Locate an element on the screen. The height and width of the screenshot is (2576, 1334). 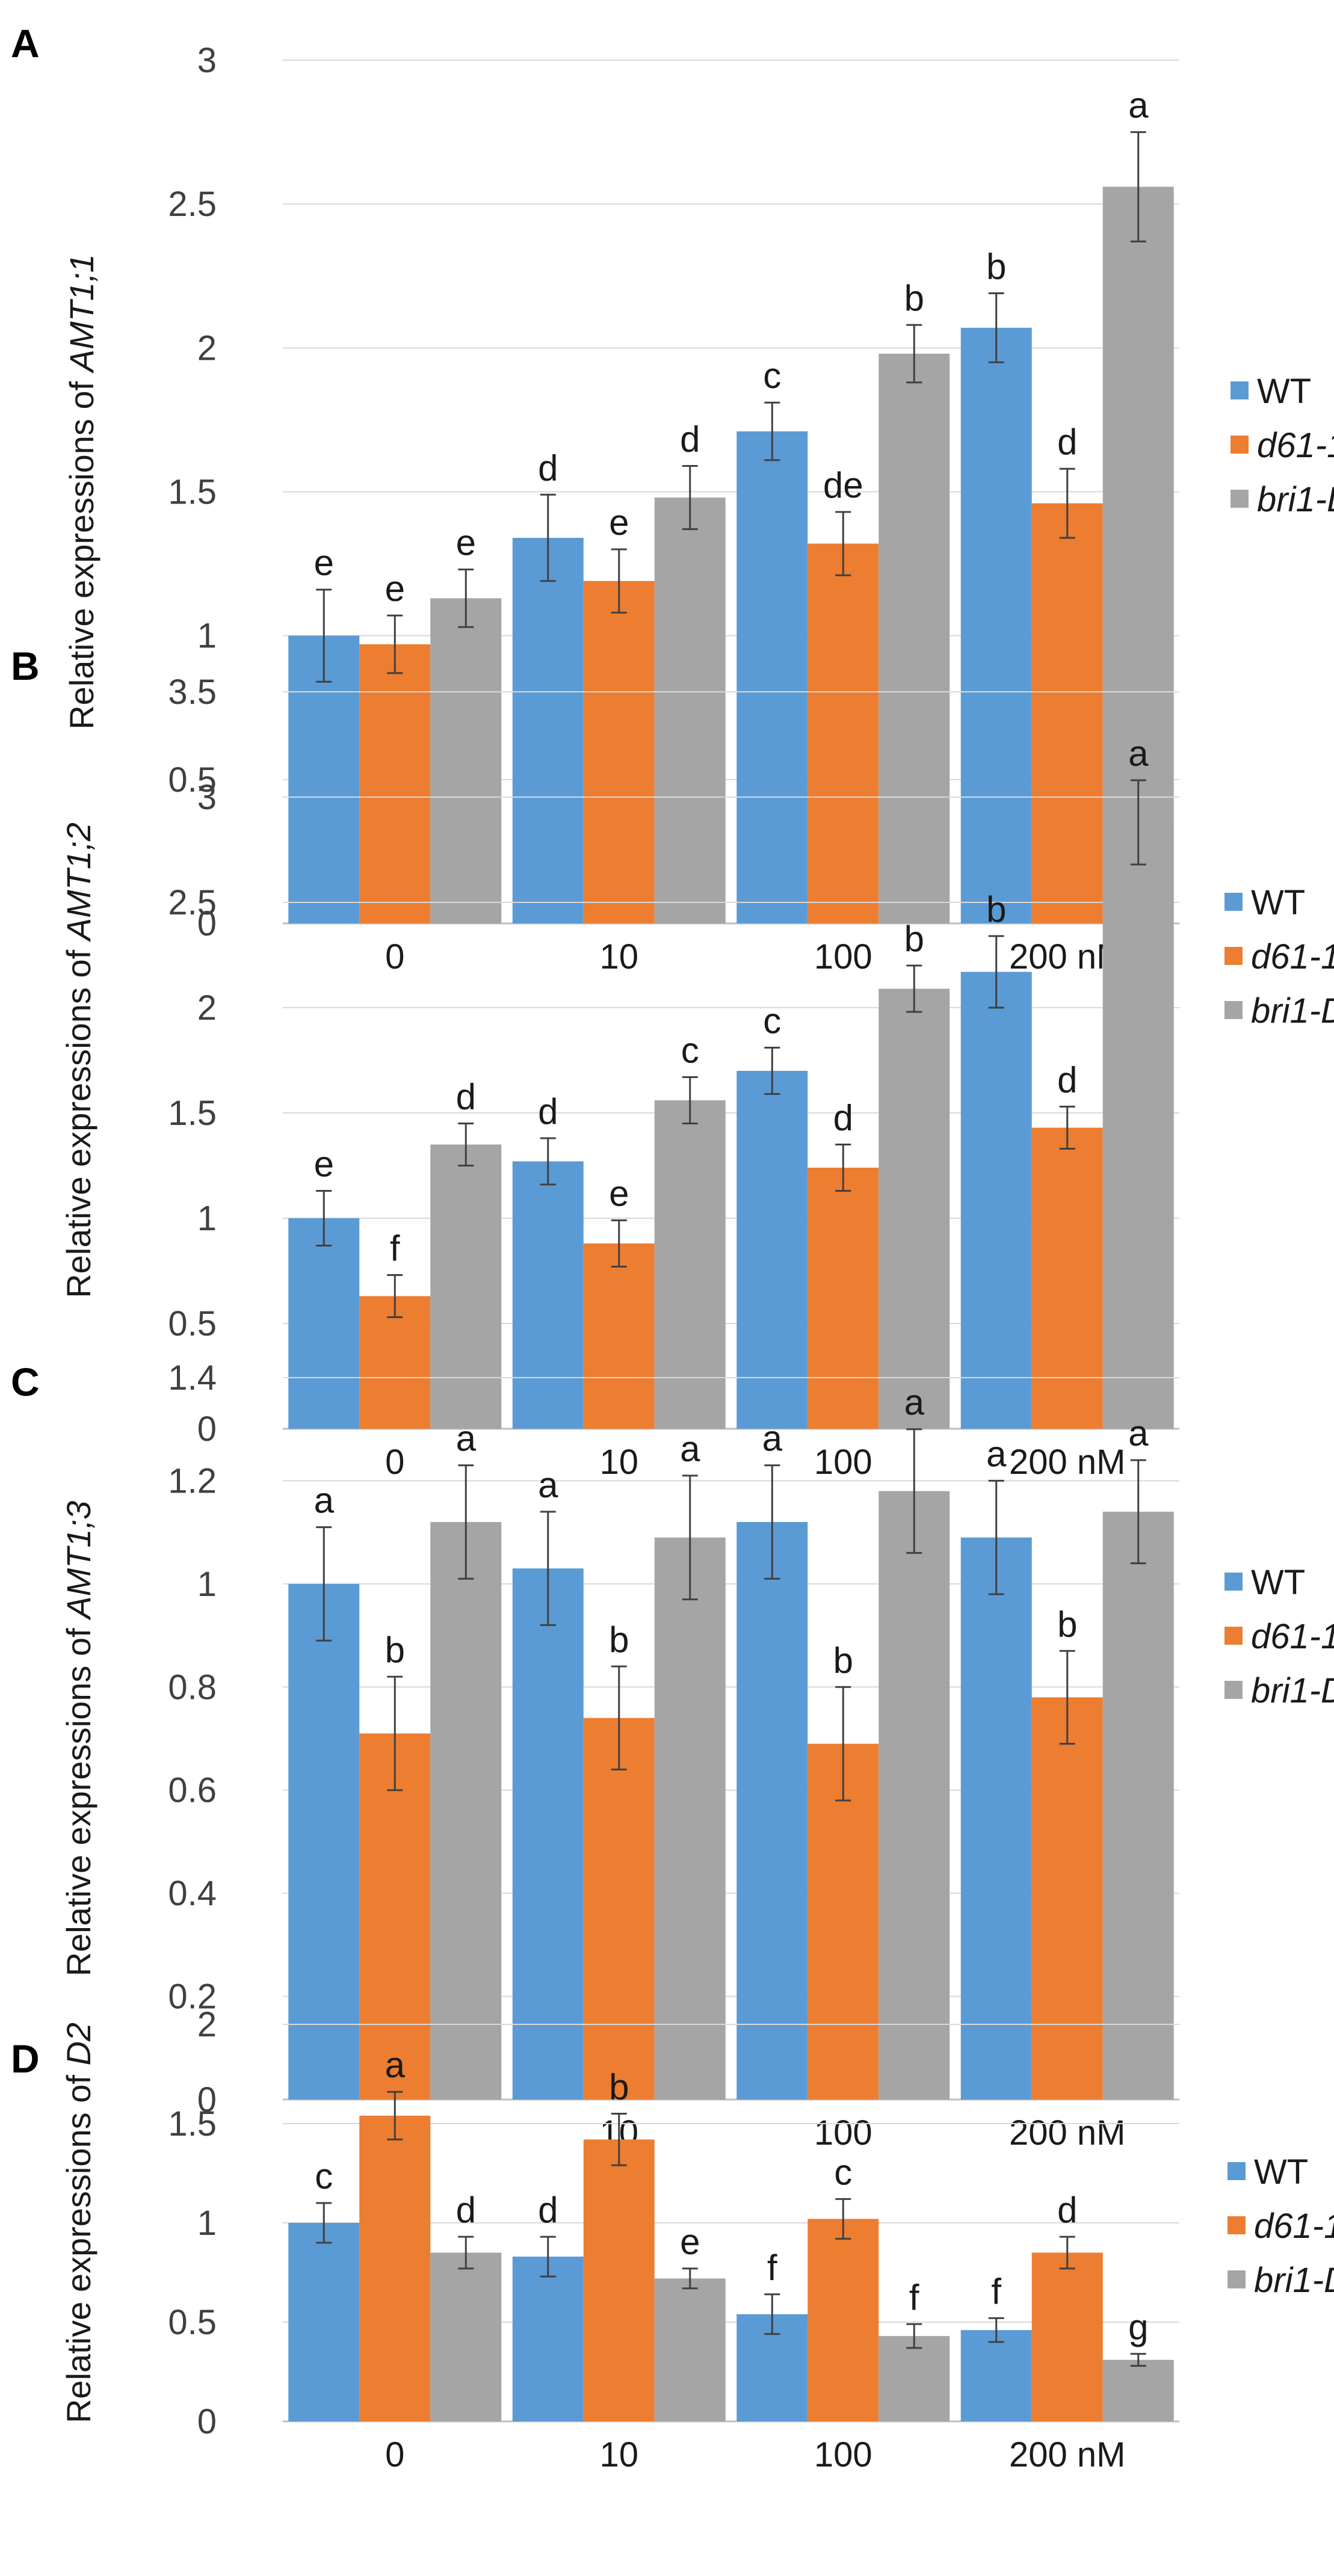
y-tick-label: 0.8 is located at coordinates (193, 1687).